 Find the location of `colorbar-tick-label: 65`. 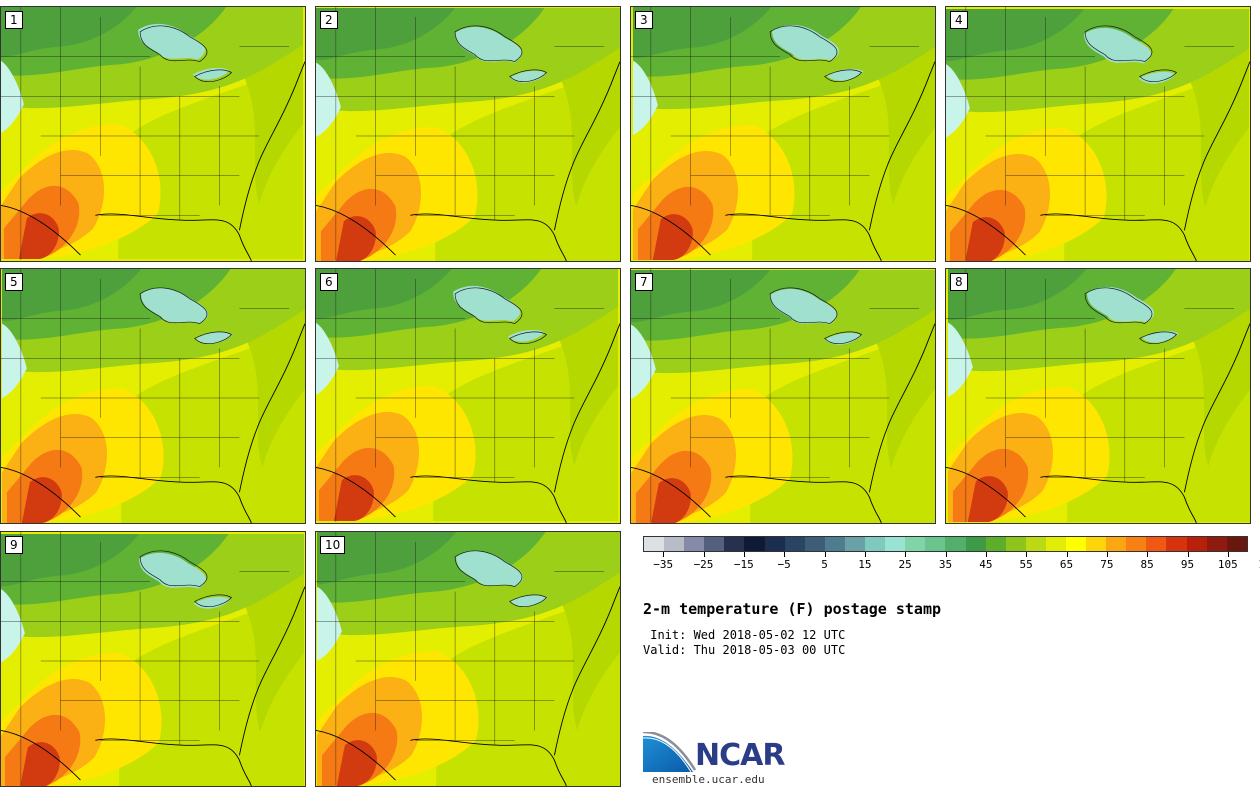

colorbar-tick-label: 65 is located at coordinates (1066, 564).